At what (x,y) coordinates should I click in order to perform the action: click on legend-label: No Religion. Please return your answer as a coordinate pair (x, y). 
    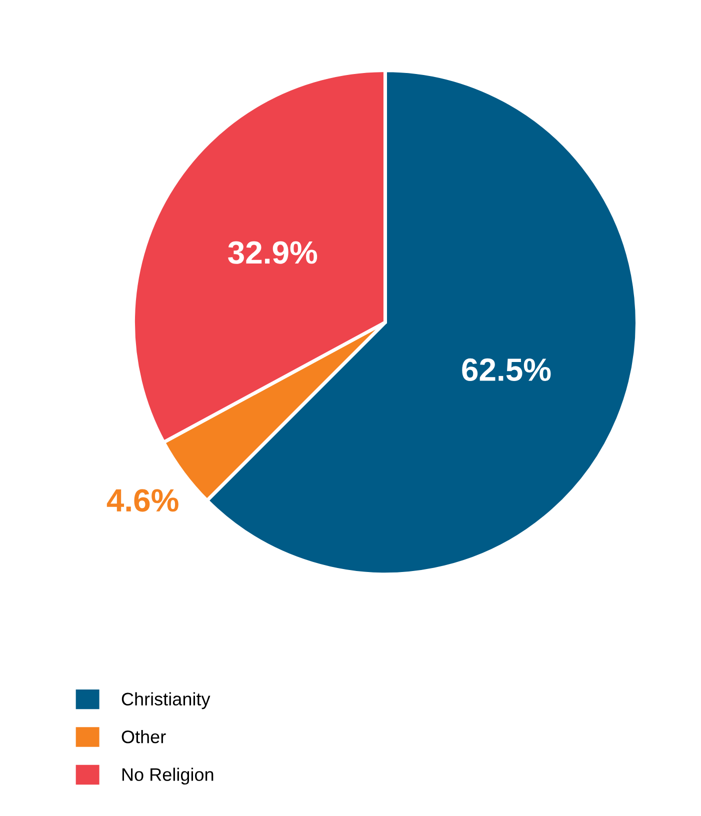
    Looking at the image, I should click on (168, 776).